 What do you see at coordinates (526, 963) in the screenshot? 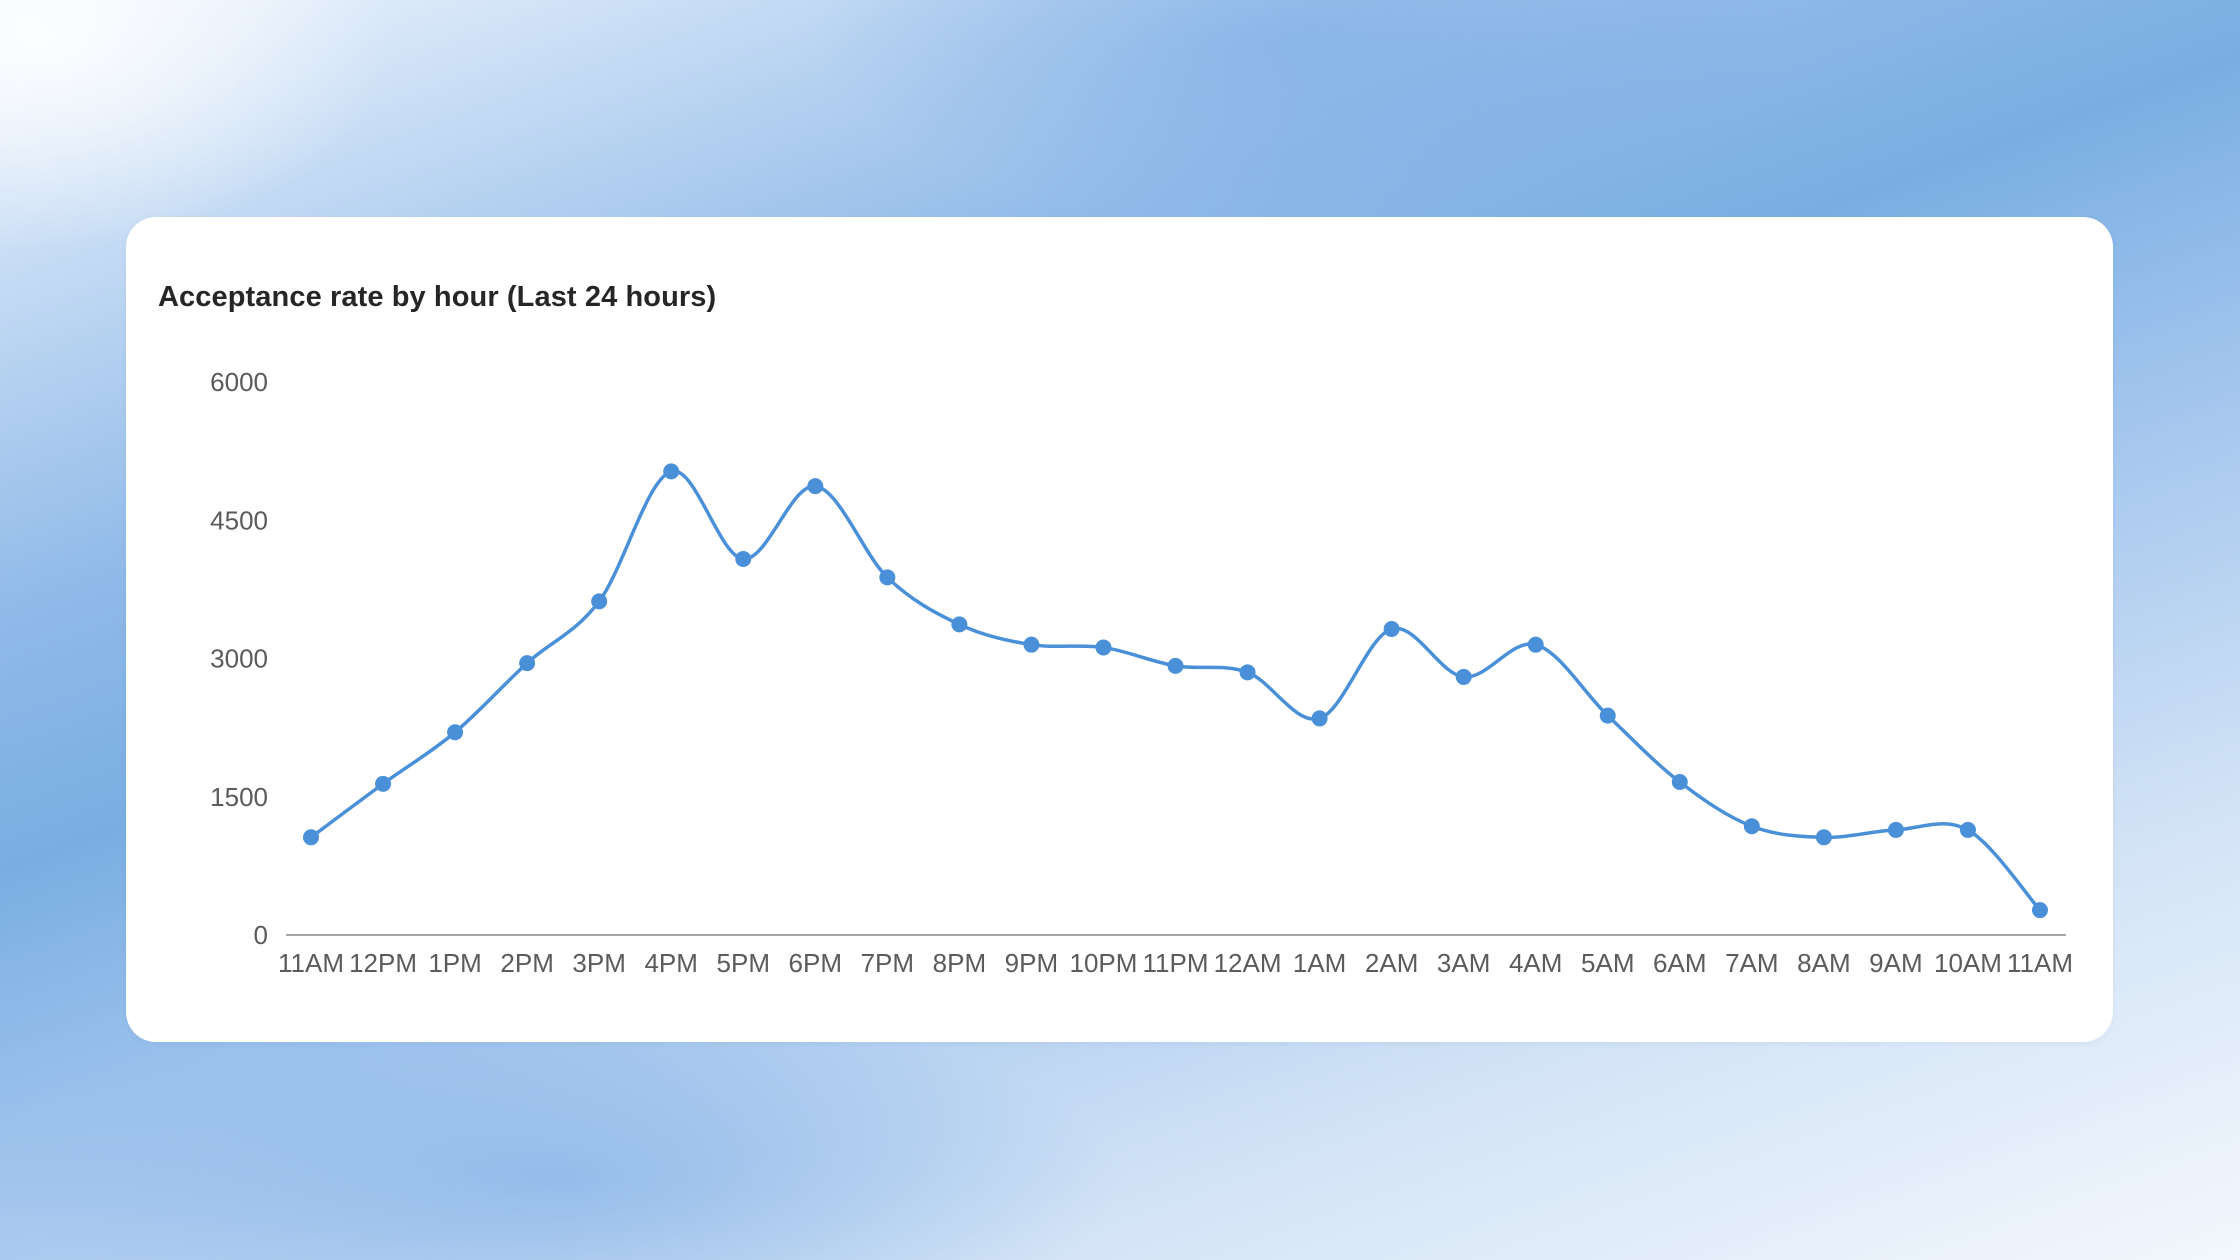
I see `x-tick-label: 2PM` at bounding box center [526, 963].